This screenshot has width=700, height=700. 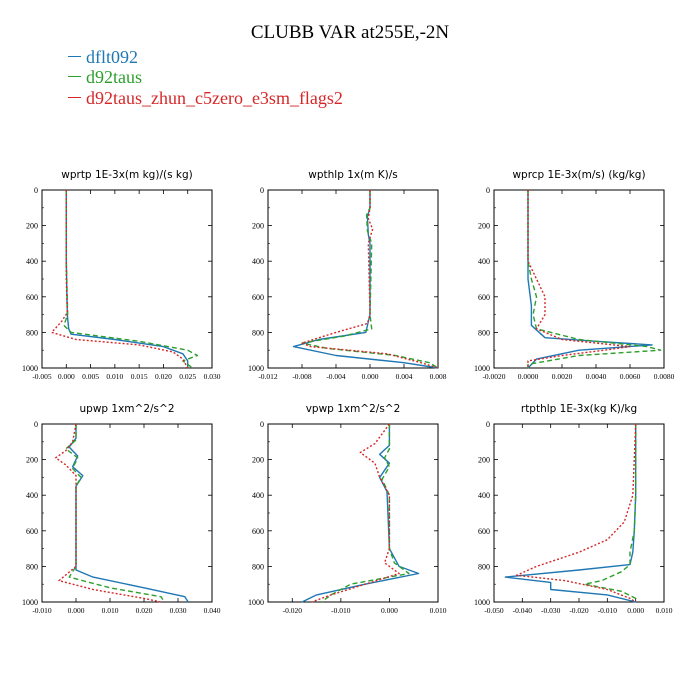 What do you see at coordinates (350, 32) in the screenshot?
I see `page-title: CLUBB VAR at255E,-2N` at bounding box center [350, 32].